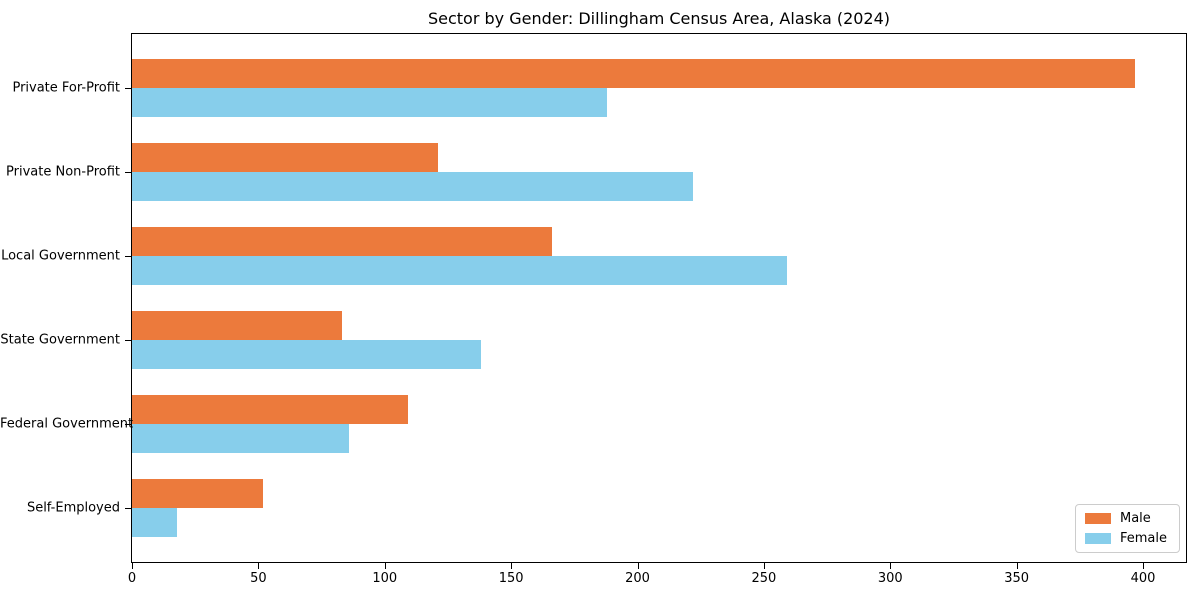 Image resolution: width=1200 pixels, height=600 pixels. Describe the element at coordinates (132, 578) in the screenshot. I see `x-tick-label-0: 0` at that location.